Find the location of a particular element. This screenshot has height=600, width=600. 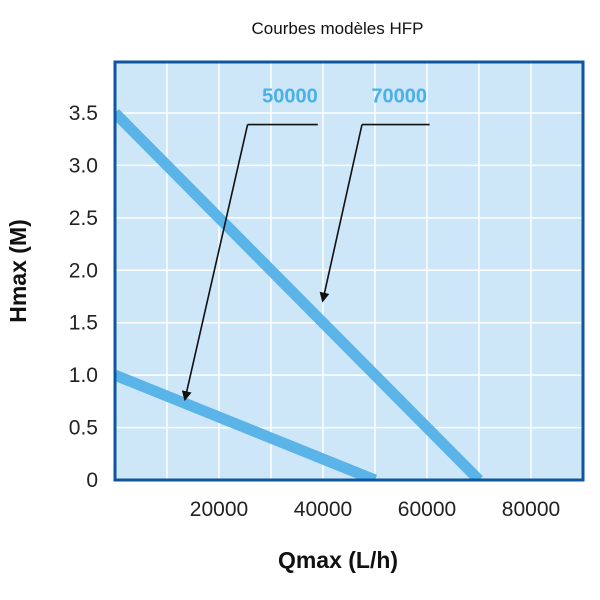

y-tick-label: 0 is located at coordinates (92, 480).